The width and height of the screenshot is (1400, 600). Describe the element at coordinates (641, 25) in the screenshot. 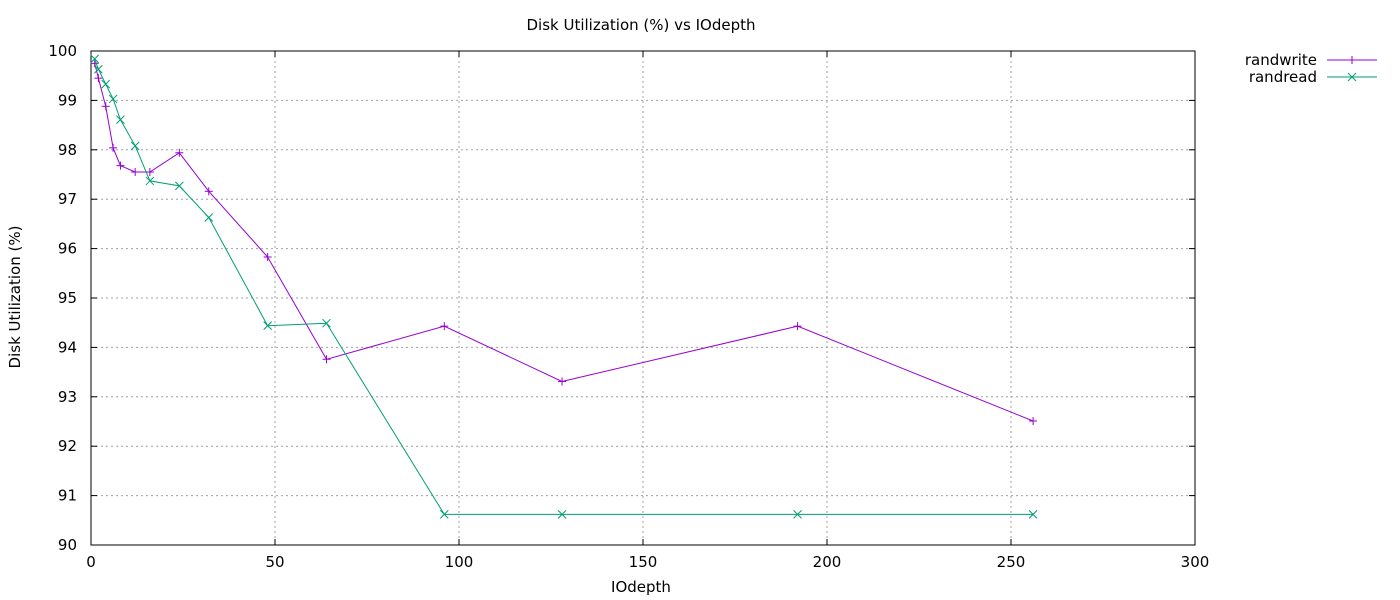

I see `chart-title: Disk Utilization (%) vs IOdepth` at that location.